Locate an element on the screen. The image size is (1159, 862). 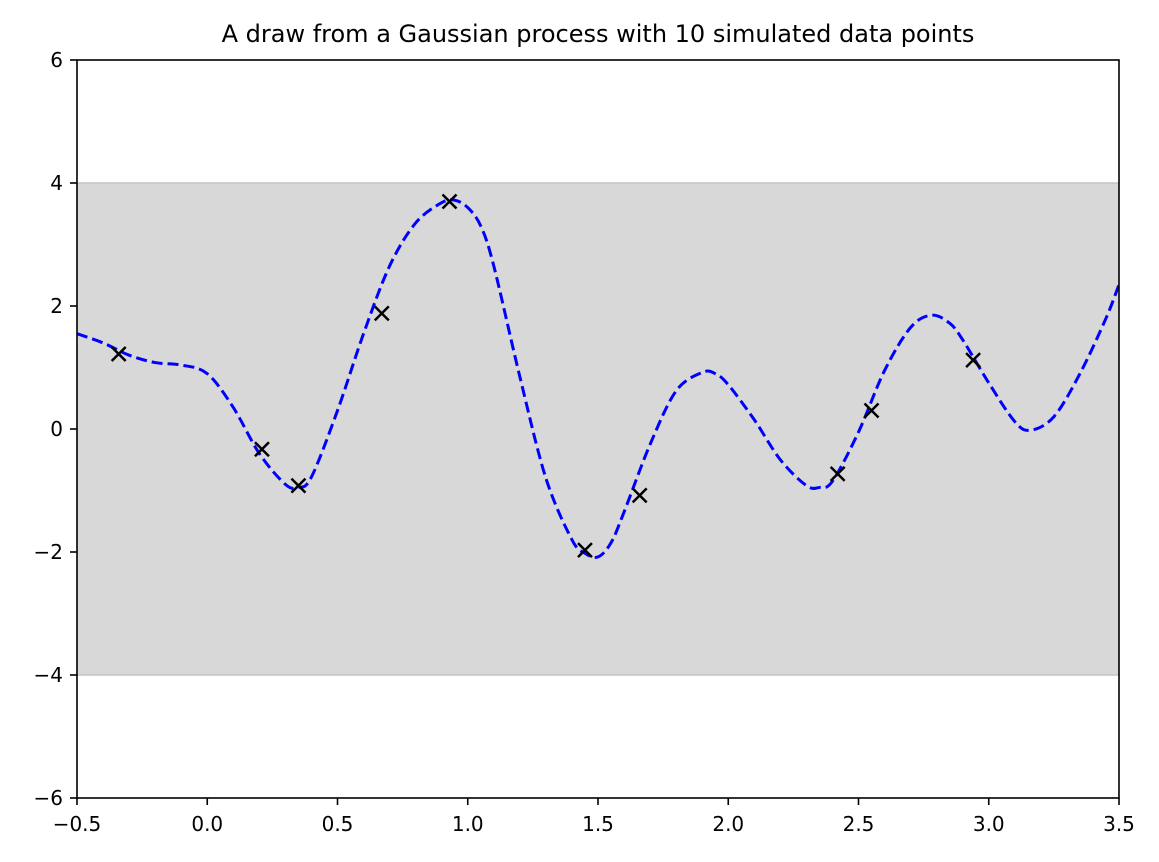
x-axis: −0.5 0.0 0.5 1.0 1.5 2.0 2.5 3.0 3.5 is located at coordinates (594, 817).